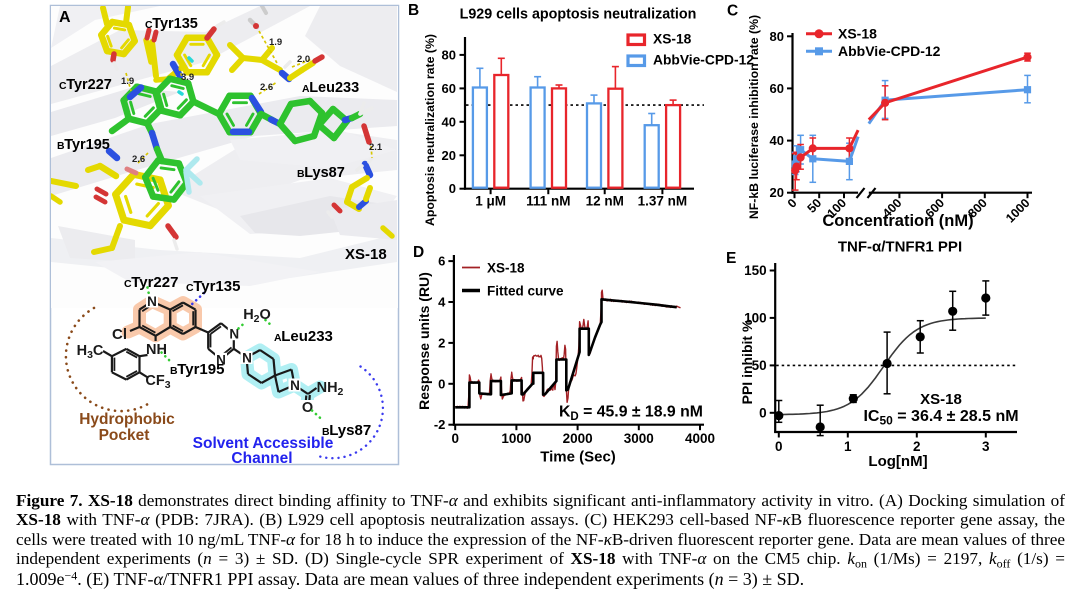  I want to click on svg-text: 6, so click(441, 261).